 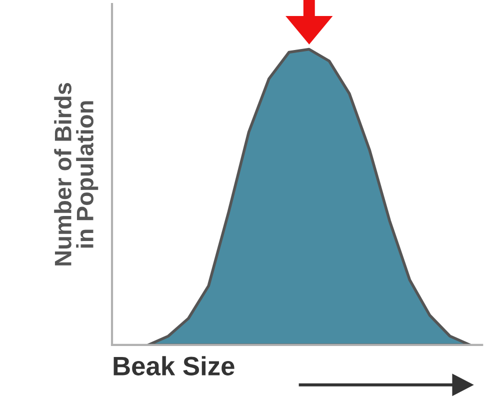 I want to click on x-axis-title: Beak Size, so click(x=174, y=366).